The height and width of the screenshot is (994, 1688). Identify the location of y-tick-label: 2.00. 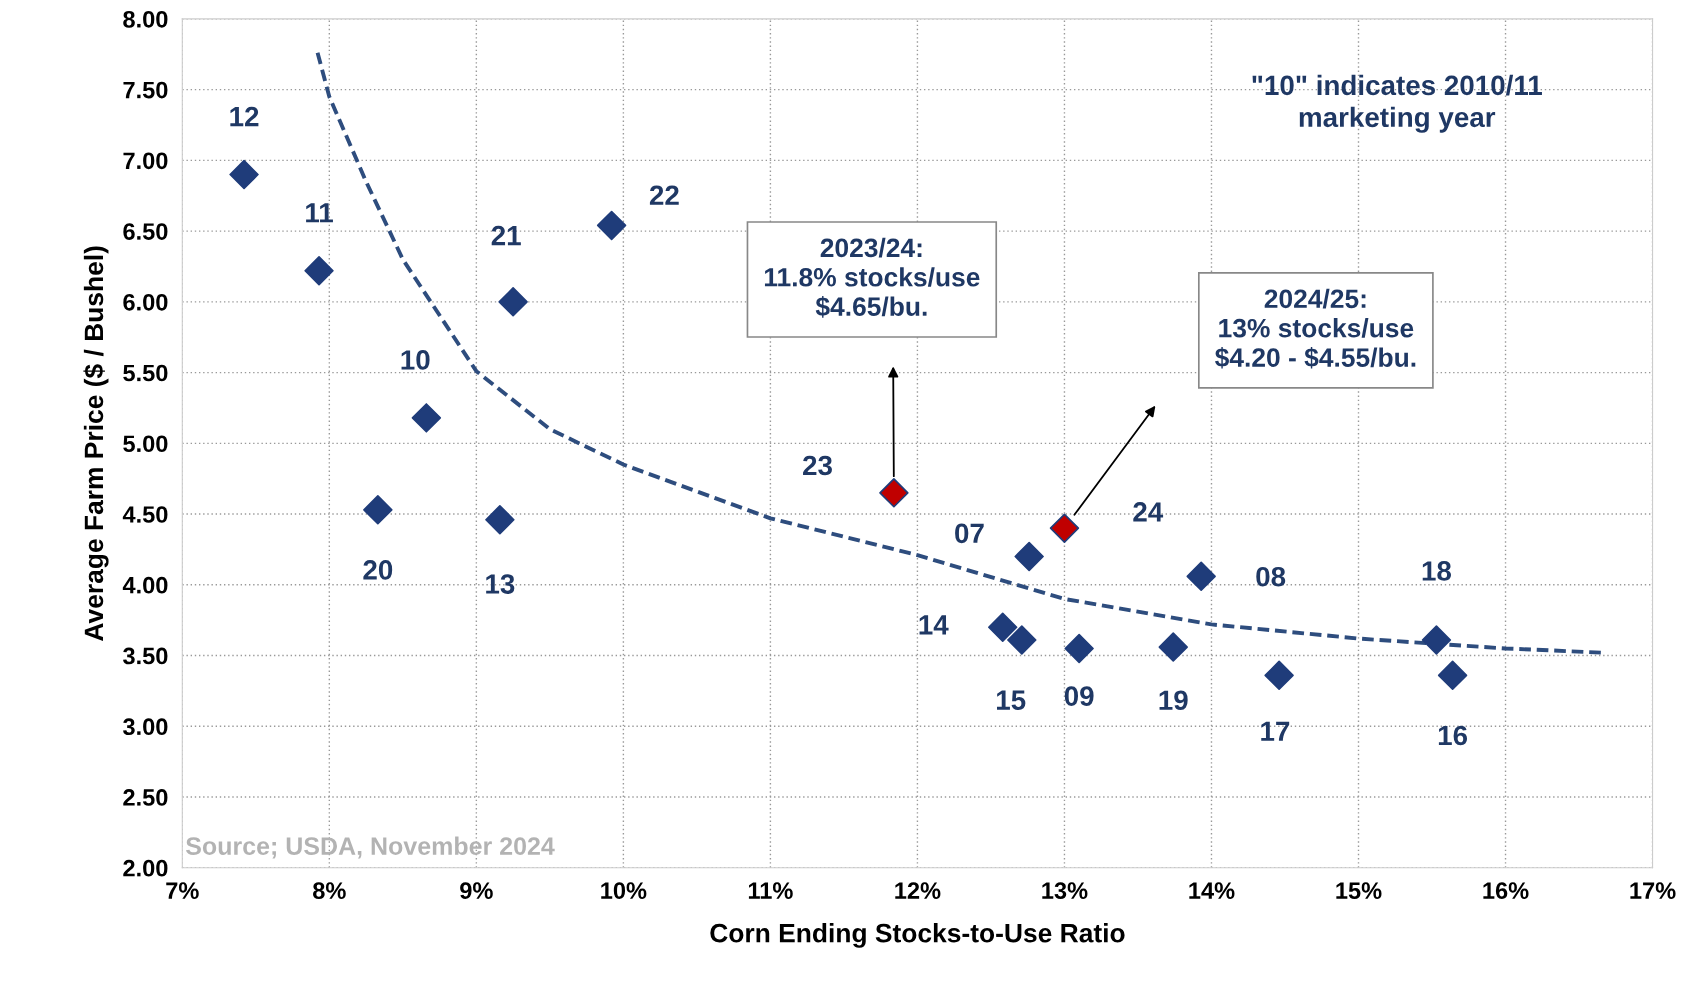
(145, 868).